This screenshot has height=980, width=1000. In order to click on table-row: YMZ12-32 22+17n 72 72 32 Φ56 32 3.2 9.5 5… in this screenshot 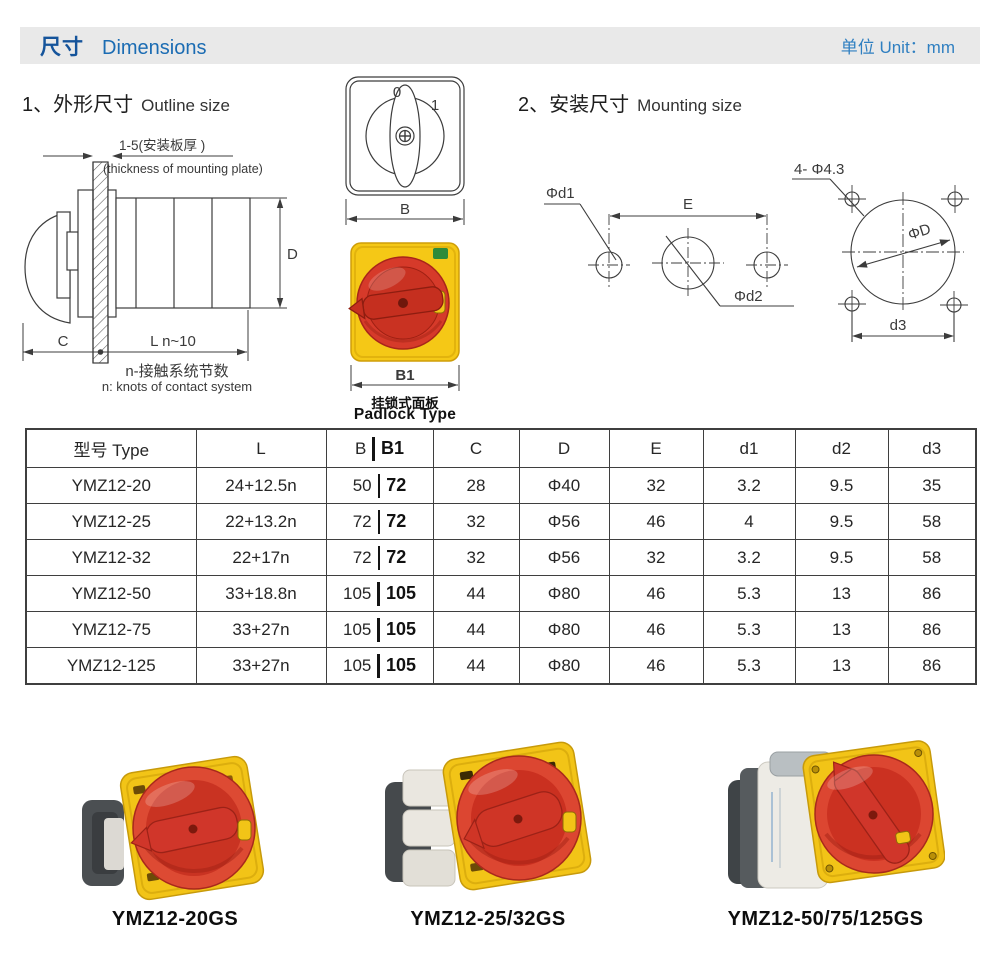, I will do `click(501, 557)`.